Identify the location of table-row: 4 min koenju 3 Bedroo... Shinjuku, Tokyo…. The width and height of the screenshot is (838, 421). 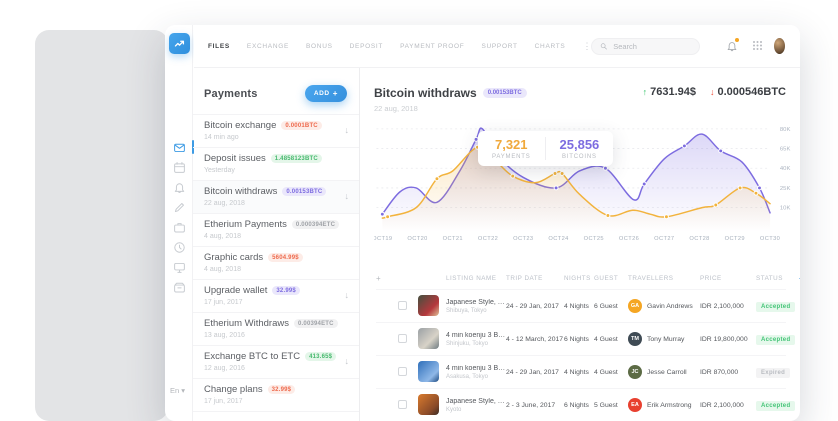
(586, 338).